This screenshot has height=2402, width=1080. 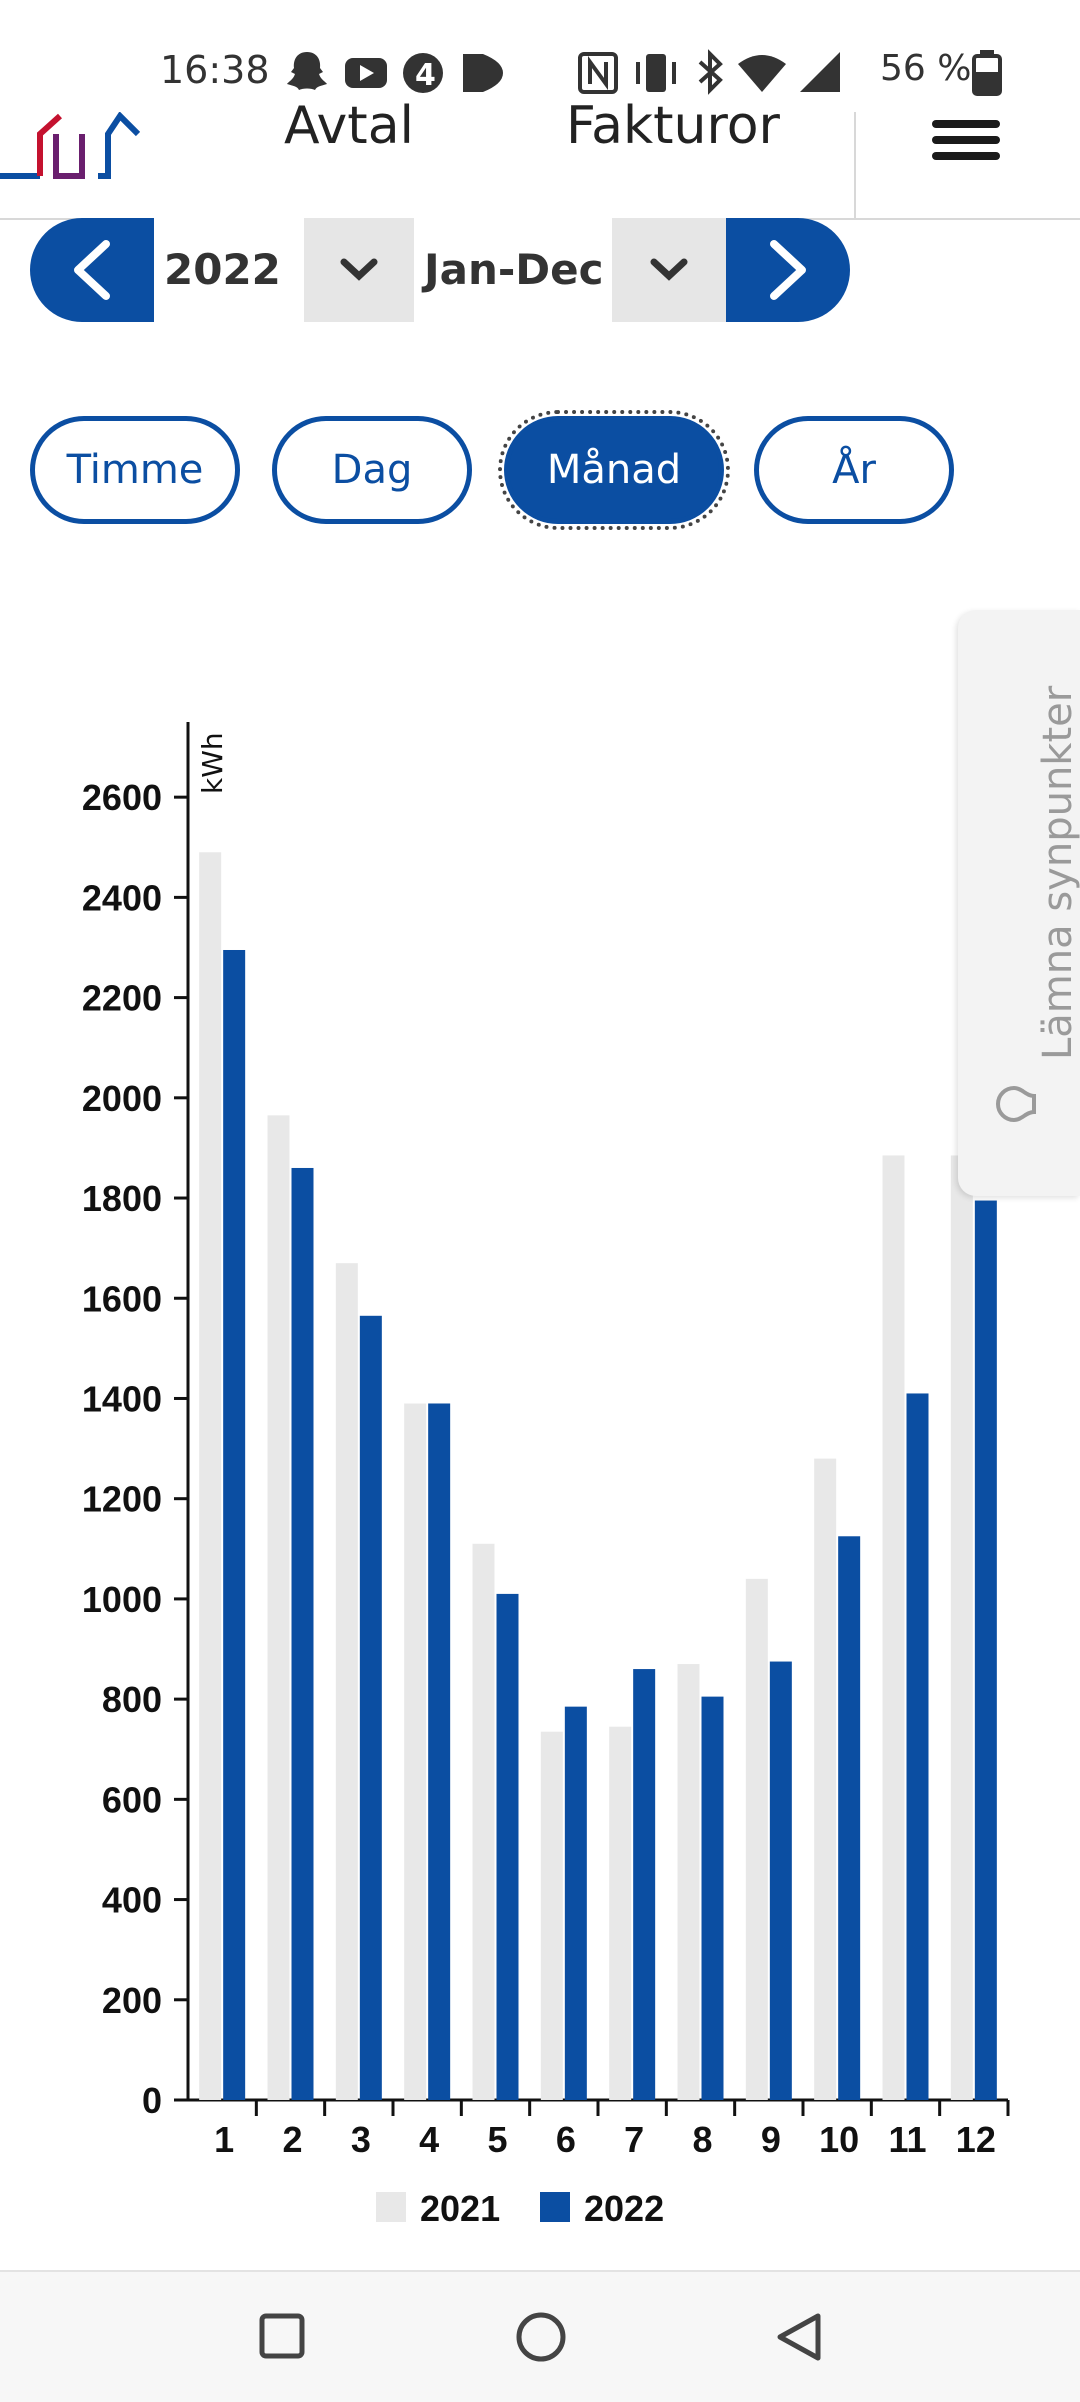 I want to click on y-tick-label: 1200, so click(x=122, y=1499).